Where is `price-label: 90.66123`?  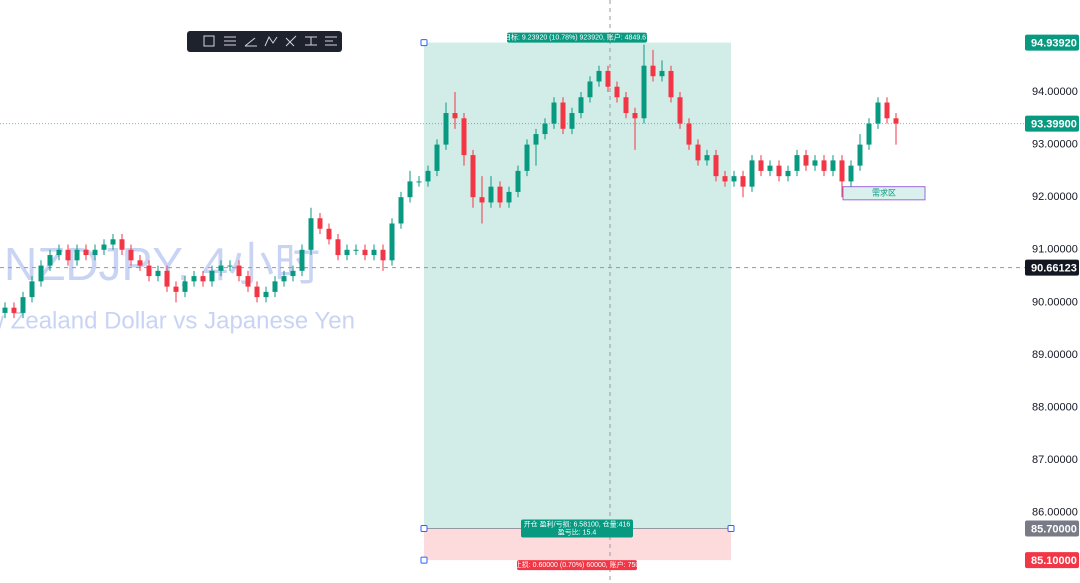 price-label: 90.66123 is located at coordinates (1054, 269).